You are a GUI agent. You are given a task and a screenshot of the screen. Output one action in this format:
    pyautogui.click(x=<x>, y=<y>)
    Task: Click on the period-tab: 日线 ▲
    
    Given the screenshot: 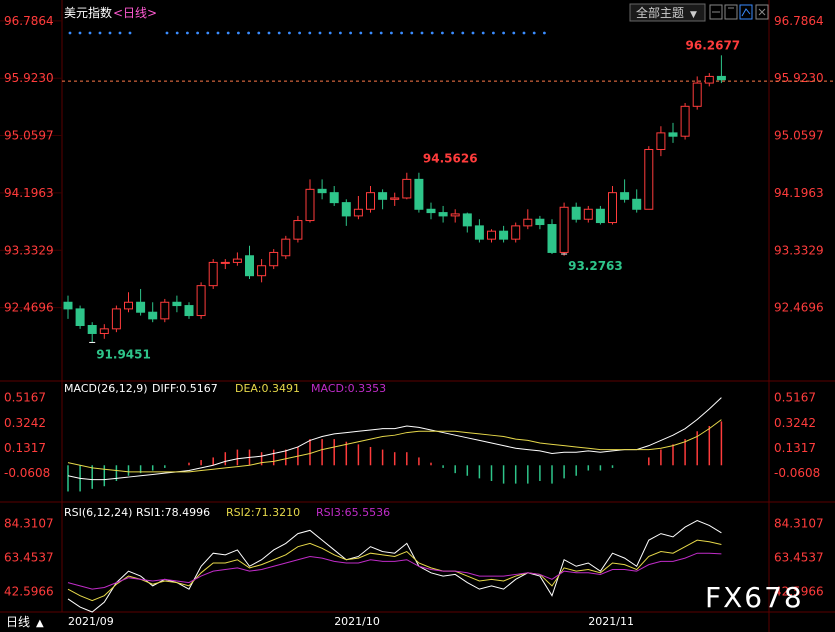 What is the action you would take?
    pyautogui.click(x=25, y=622)
    